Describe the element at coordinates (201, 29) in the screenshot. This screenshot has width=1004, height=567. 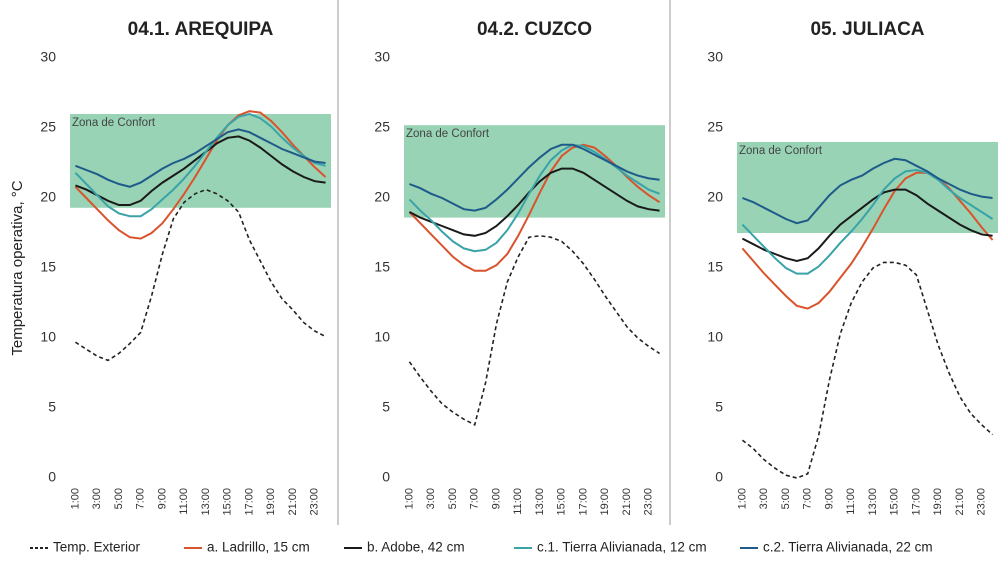
I see `panel-title: 04.1. AREQUIPA` at that location.